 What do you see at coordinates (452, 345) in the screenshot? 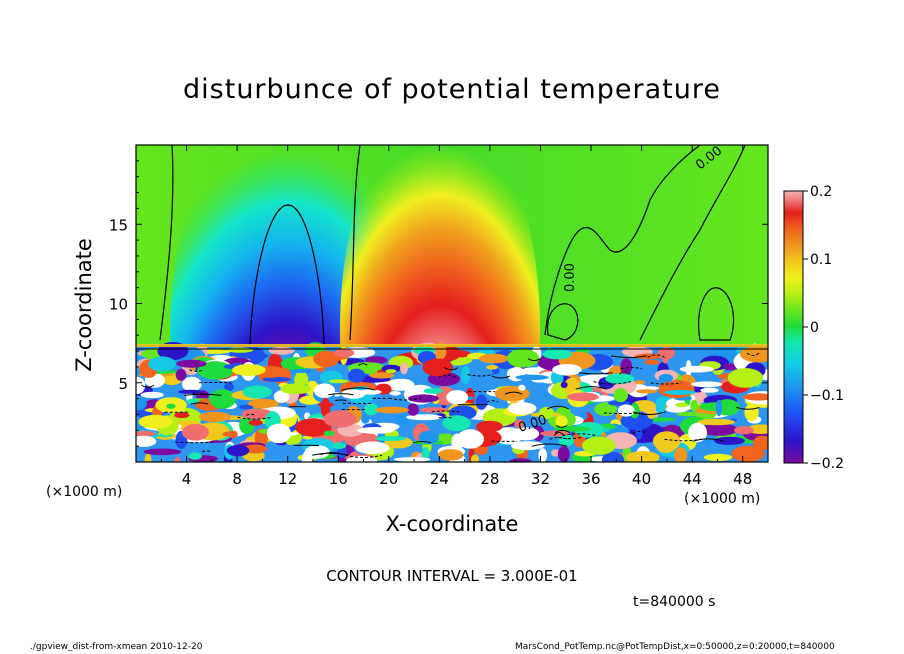
I see `inversion-layer` at bounding box center [452, 345].